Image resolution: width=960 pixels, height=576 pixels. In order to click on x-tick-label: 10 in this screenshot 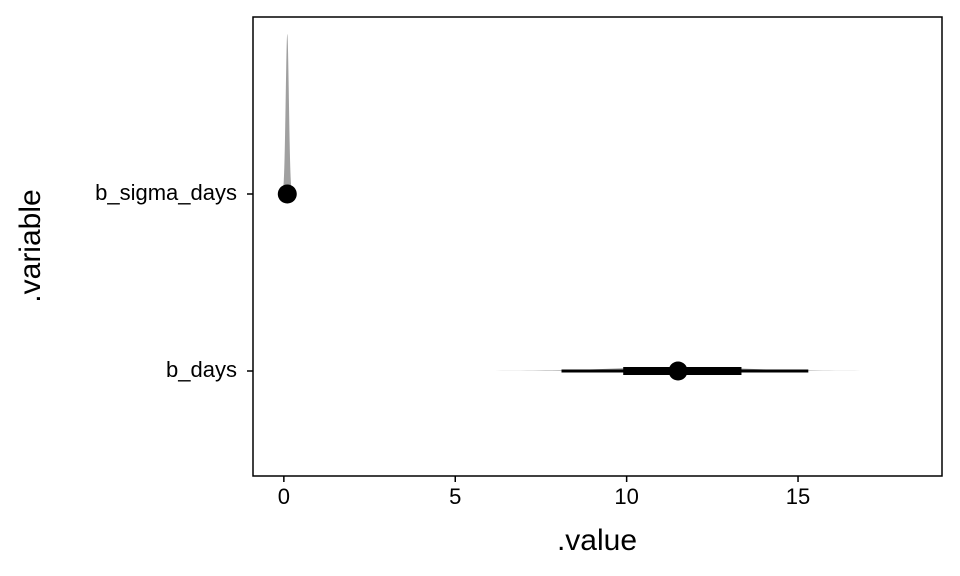, I will do `click(626, 496)`.